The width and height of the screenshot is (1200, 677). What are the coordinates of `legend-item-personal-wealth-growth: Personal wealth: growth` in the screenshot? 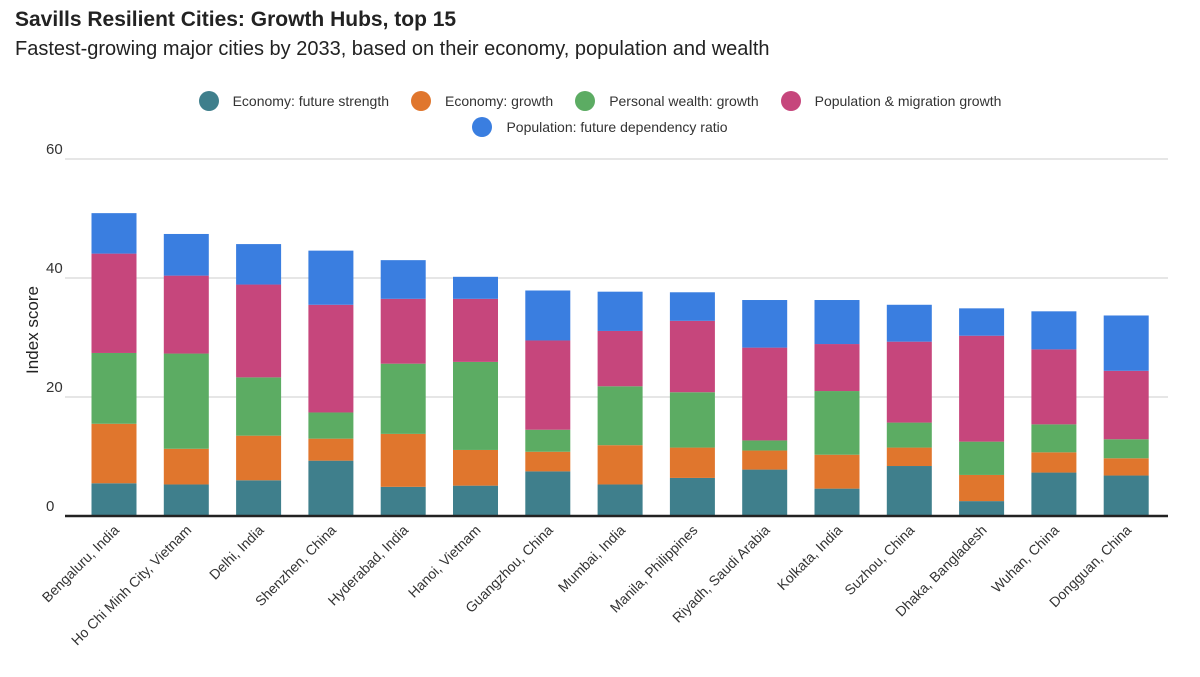 It's located at (667, 101).